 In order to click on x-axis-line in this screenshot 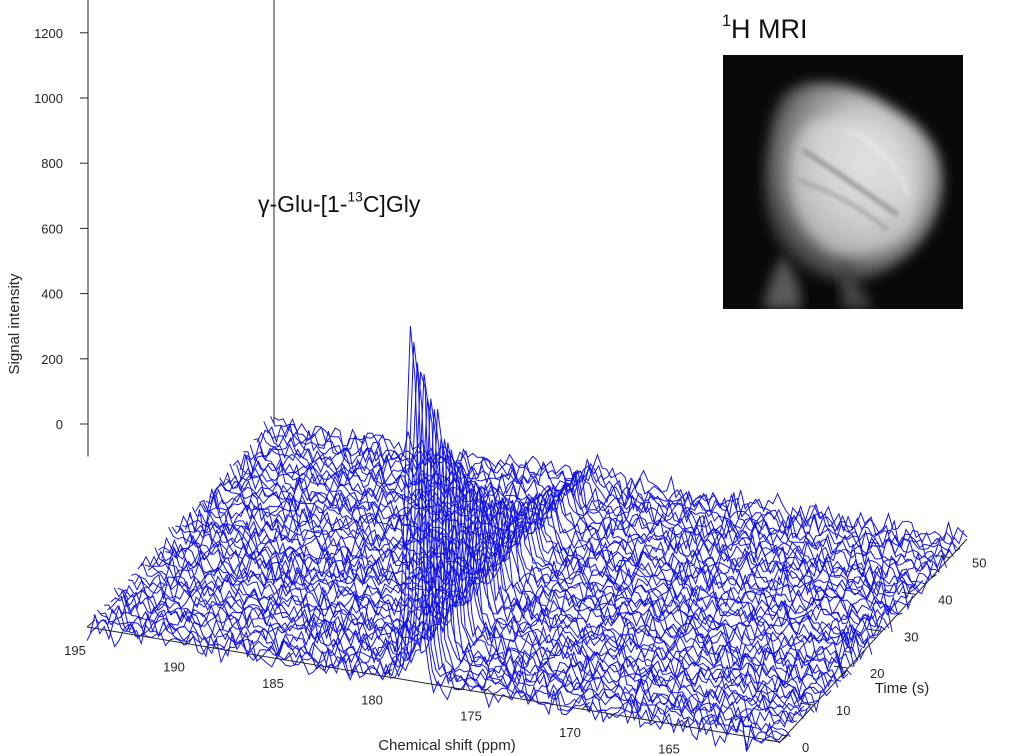, I will do `click(433, 684)`.